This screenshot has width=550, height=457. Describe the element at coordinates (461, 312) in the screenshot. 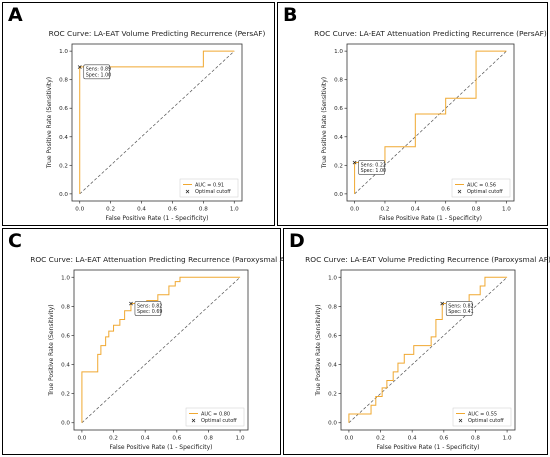

I see `annotation-specificity: Spec: 0.41` at that location.